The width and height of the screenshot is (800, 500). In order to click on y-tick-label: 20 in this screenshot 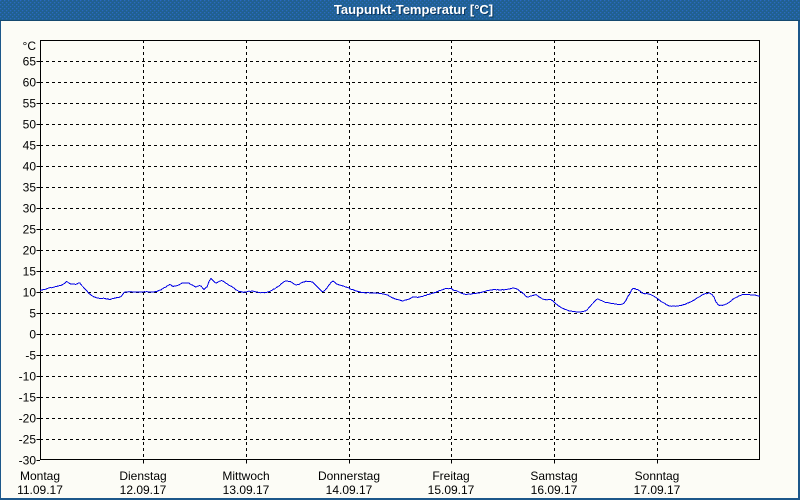, I will do `click(30, 251)`.